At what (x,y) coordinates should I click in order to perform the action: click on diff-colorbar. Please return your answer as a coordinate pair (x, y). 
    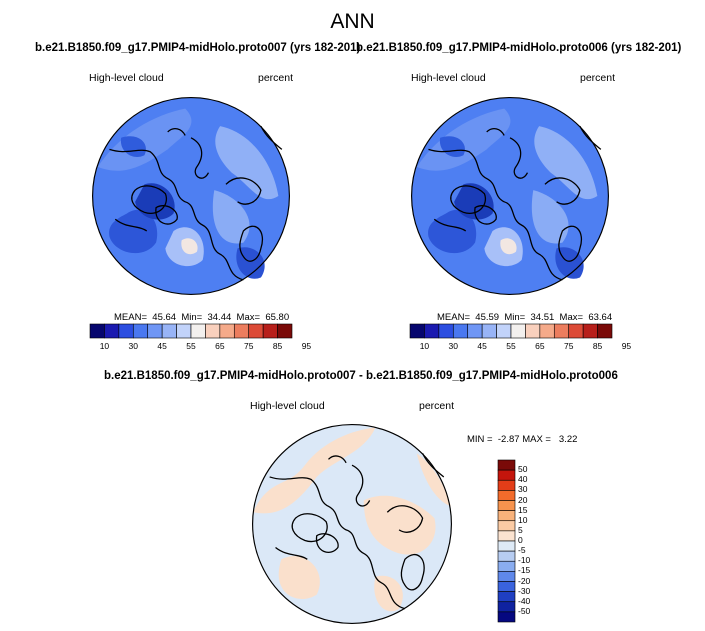
    Looking at the image, I should click on (506, 541).